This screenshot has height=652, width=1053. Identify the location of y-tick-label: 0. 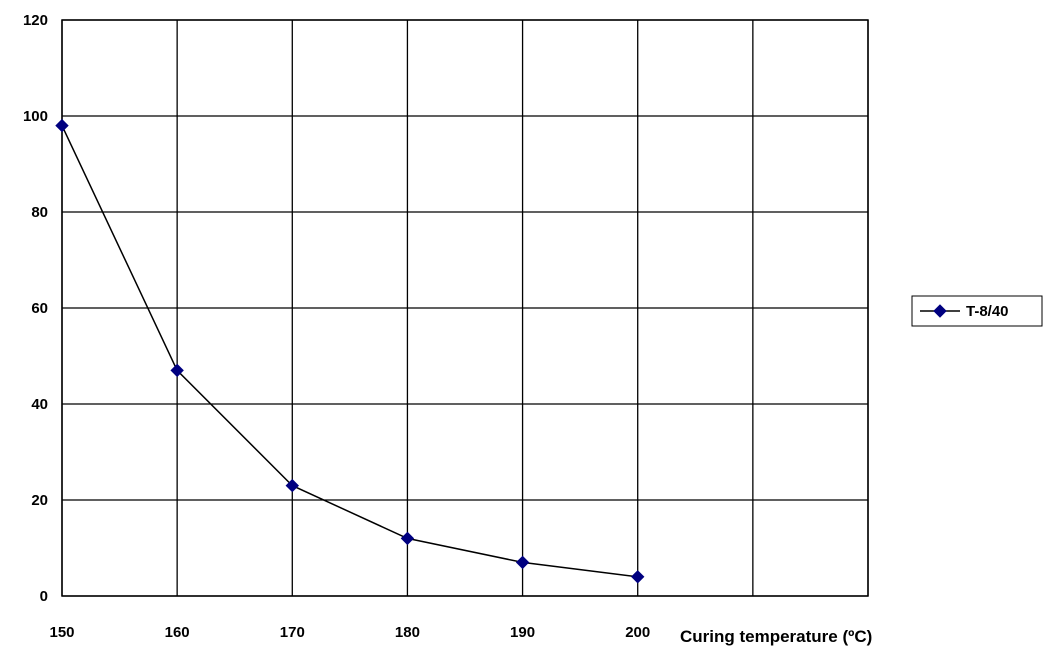
(44, 596).